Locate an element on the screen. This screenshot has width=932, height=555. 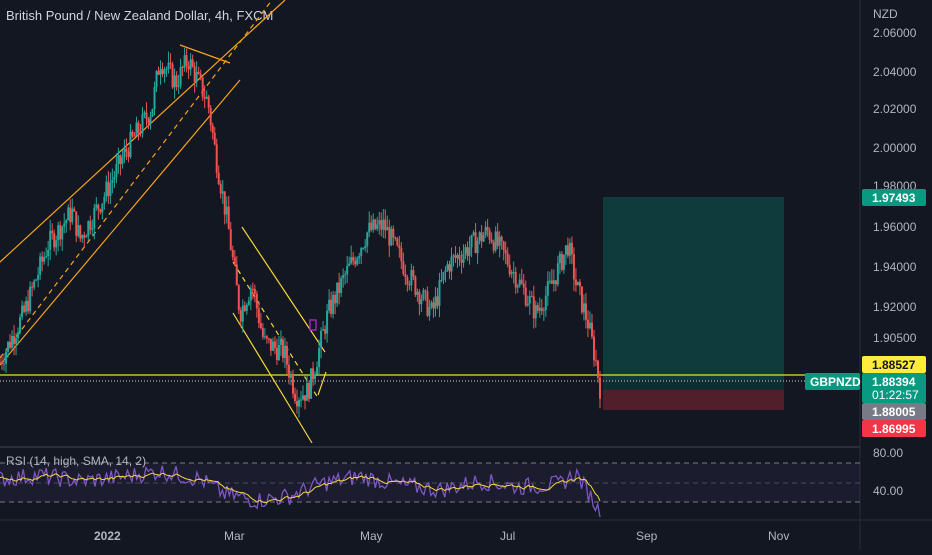
x-tick-label: 2022 is located at coordinates (107, 536).